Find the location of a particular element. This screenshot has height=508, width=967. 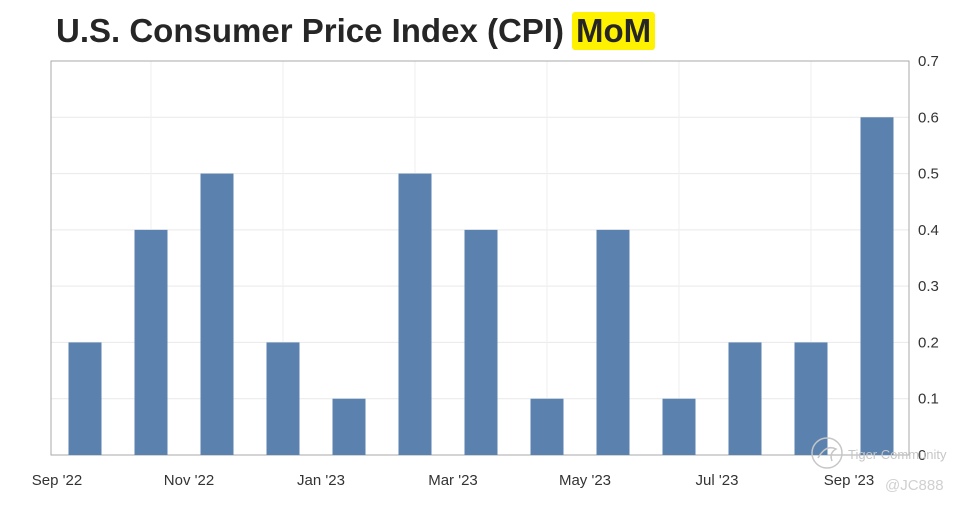

x-tick-label: Sep '22 is located at coordinates (57, 480).